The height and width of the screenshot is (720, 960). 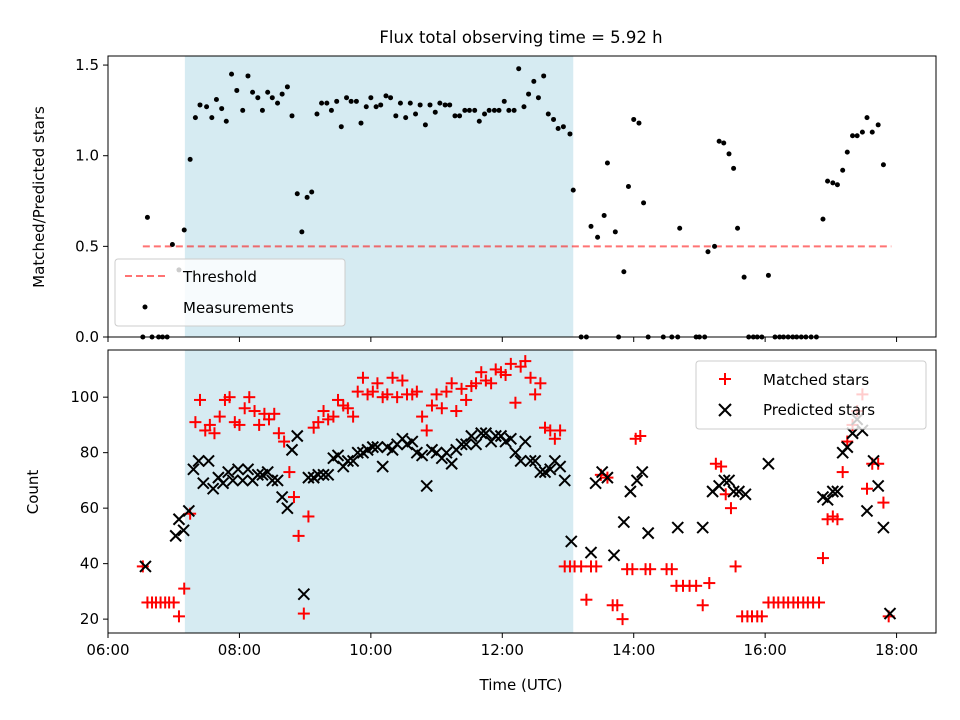 What do you see at coordinates (230, 292) in the screenshot?
I see `top-legend: Threshold Measurements` at bounding box center [230, 292].